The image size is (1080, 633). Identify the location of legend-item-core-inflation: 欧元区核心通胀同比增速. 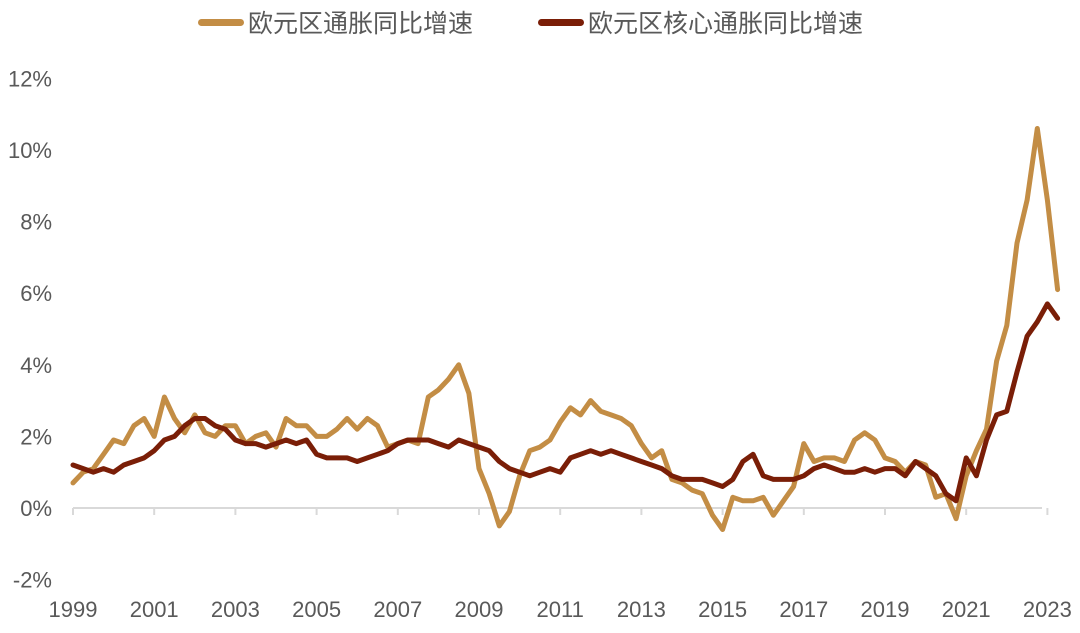
(700, 22).